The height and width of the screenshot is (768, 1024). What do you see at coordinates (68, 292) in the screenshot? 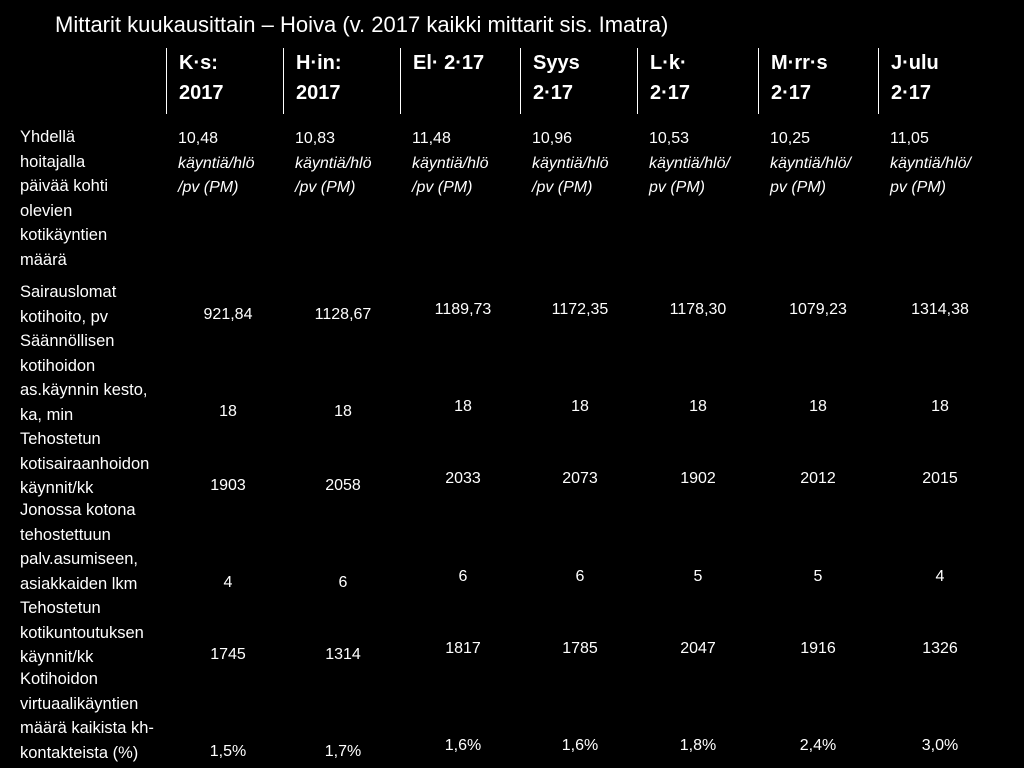
I see `row-label-line: Sairauslomat` at bounding box center [68, 292].